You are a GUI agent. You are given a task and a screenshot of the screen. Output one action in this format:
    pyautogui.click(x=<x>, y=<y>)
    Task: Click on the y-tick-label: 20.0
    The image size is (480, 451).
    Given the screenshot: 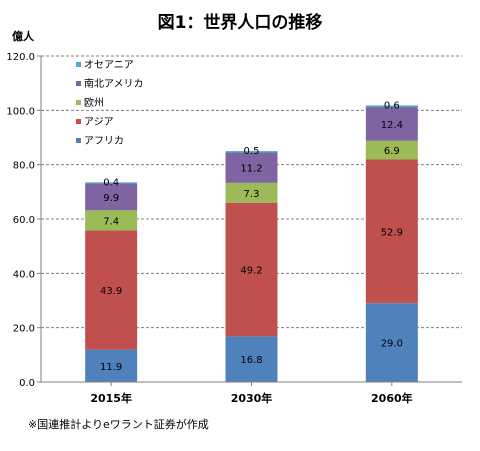 What is the action you would take?
    pyautogui.click(x=24, y=329)
    